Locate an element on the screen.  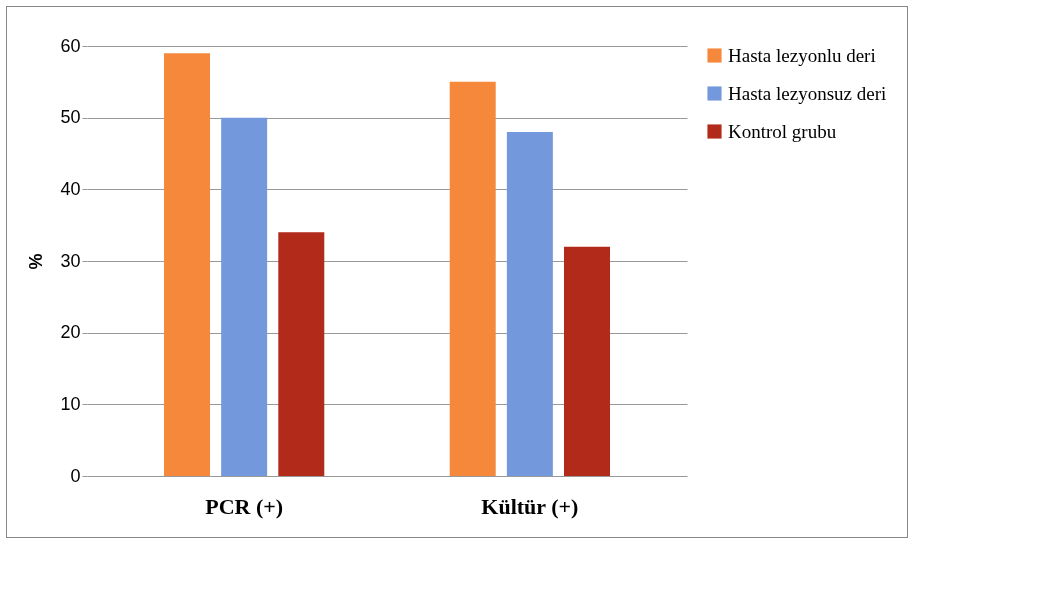
x-tick-label: PCR (+) is located at coordinates (244, 506).